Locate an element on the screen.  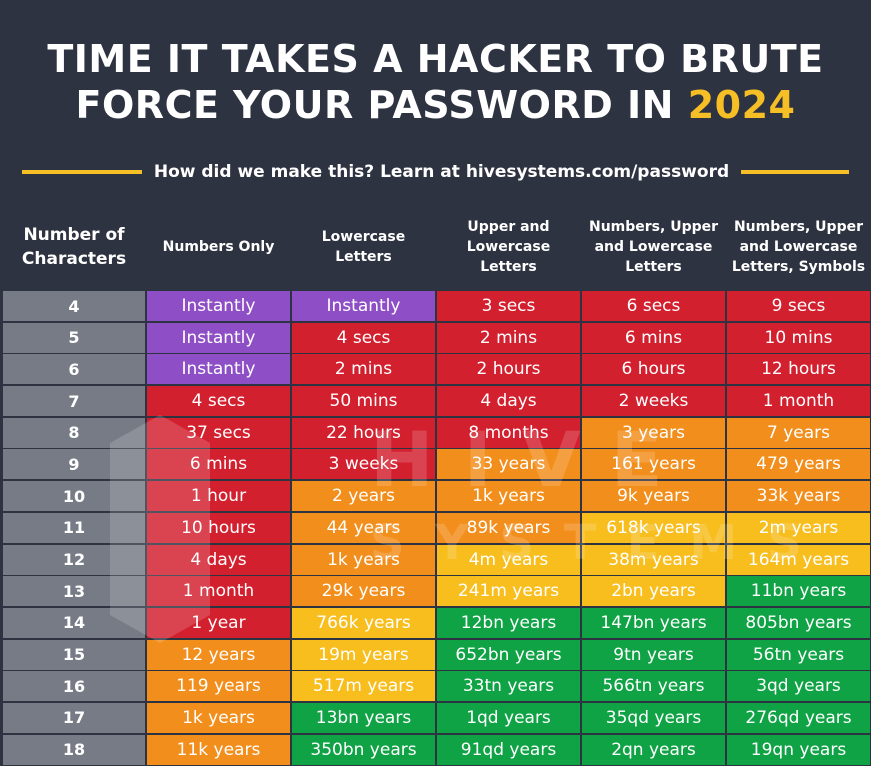
crack-time-cell: 35qd years is located at coordinates (653, 717).